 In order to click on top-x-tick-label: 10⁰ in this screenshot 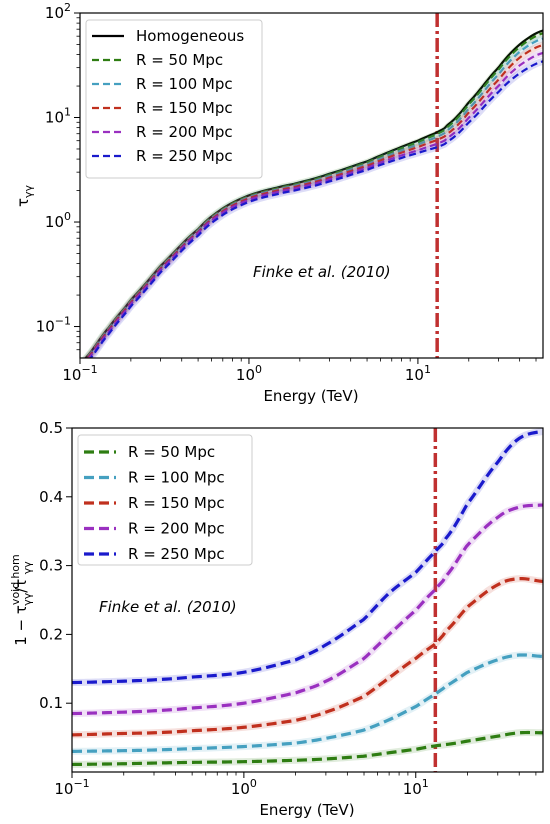, I will do `click(249, 373)`.